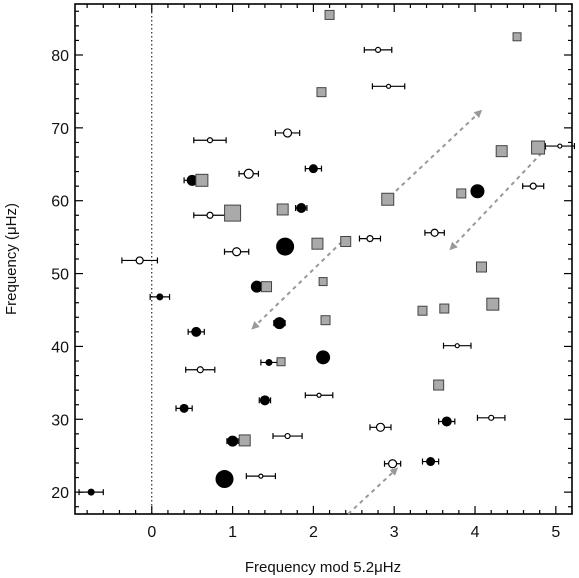 The width and height of the screenshot is (579, 578). I want to click on y-tick-label: 50, so click(60, 275).